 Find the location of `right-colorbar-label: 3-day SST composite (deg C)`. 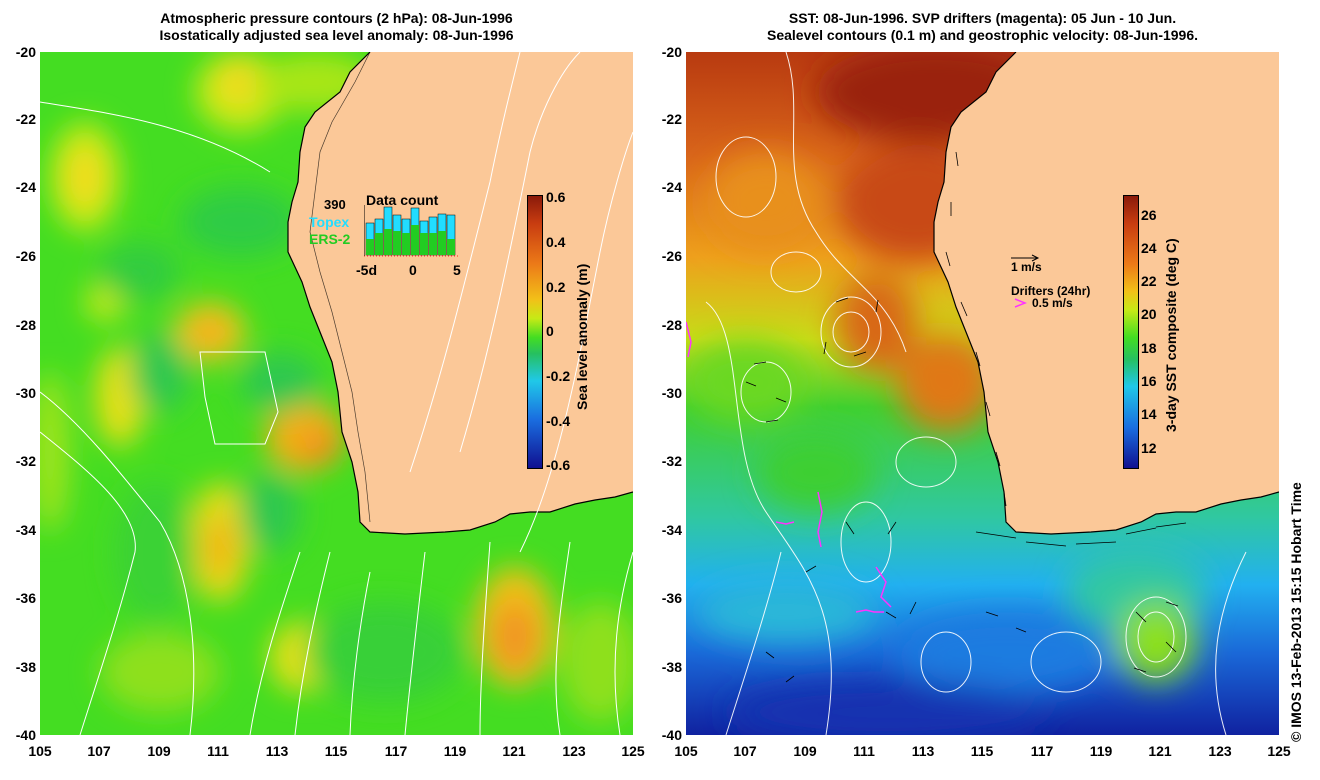

right-colorbar-label: 3-day SST composite (deg C) is located at coordinates (1171, 335).